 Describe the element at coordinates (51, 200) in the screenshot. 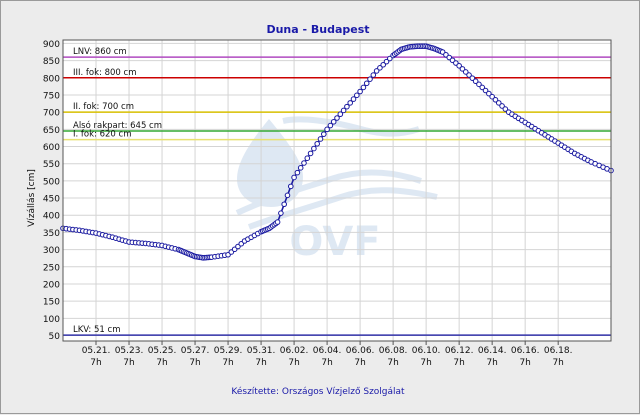

I see `y-tick-label: 450` at that location.